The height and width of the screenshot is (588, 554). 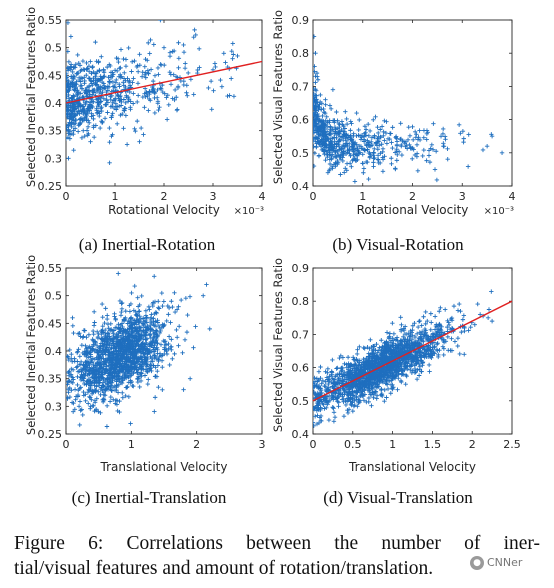 What do you see at coordinates (301, 120) in the screenshot?
I see `y-tick-label: 0.6` at bounding box center [301, 120].